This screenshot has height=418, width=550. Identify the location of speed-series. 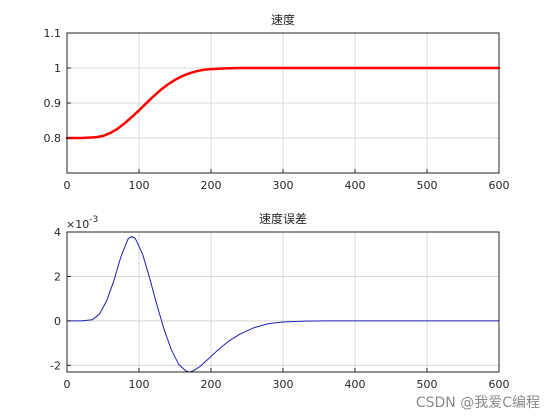
(283, 103).